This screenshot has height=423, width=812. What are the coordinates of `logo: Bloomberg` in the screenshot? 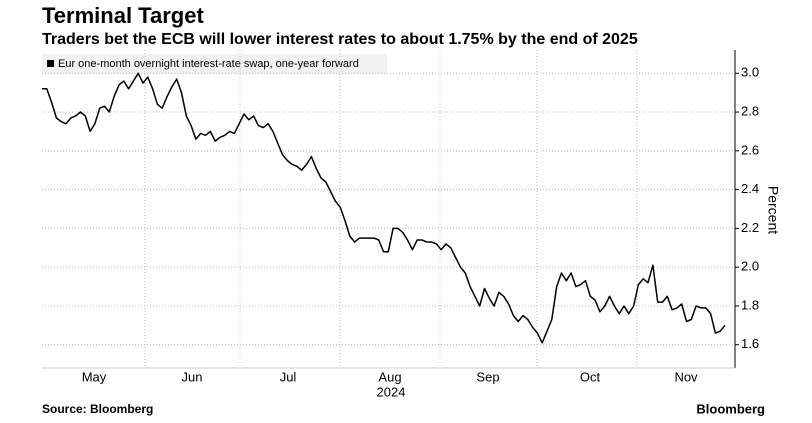 It's located at (730, 408).